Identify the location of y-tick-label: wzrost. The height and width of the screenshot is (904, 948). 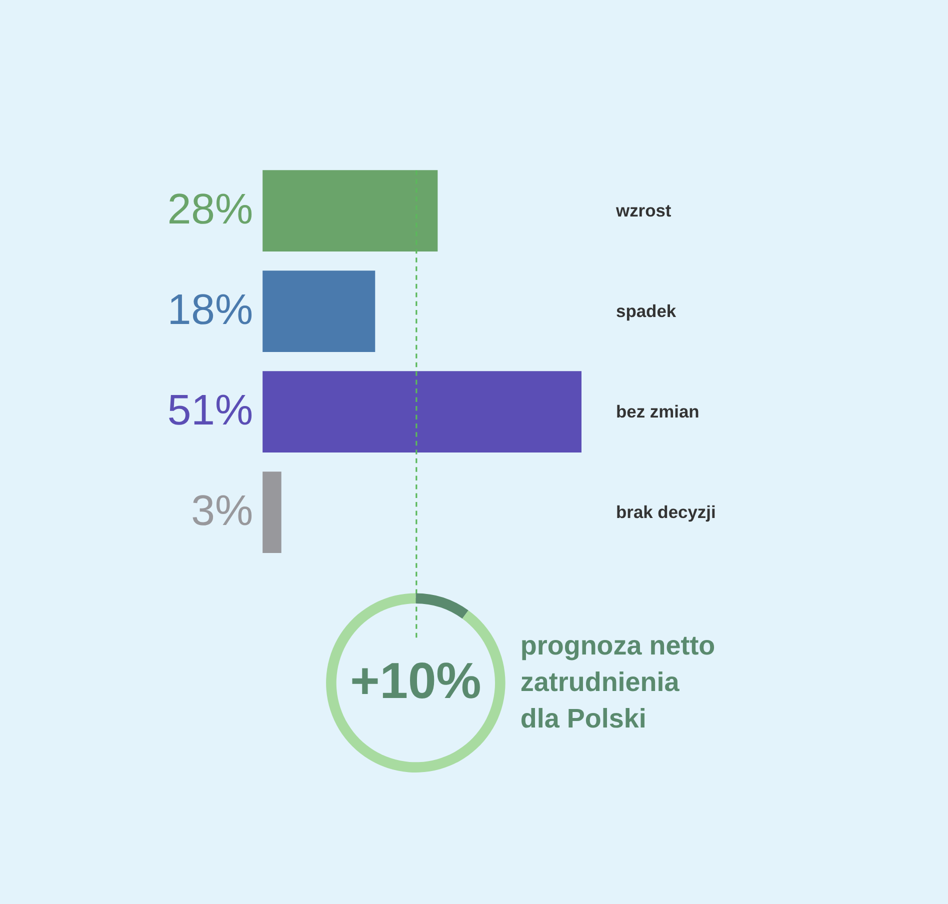
(643, 210).